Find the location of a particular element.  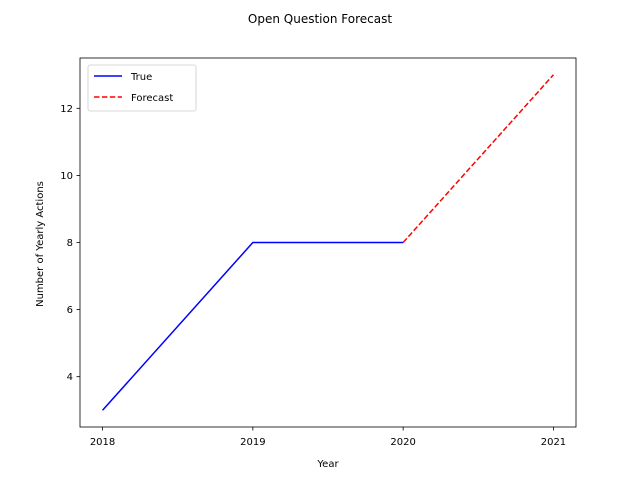

legend-label-forecast: Forecast is located at coordinates (152, 98).